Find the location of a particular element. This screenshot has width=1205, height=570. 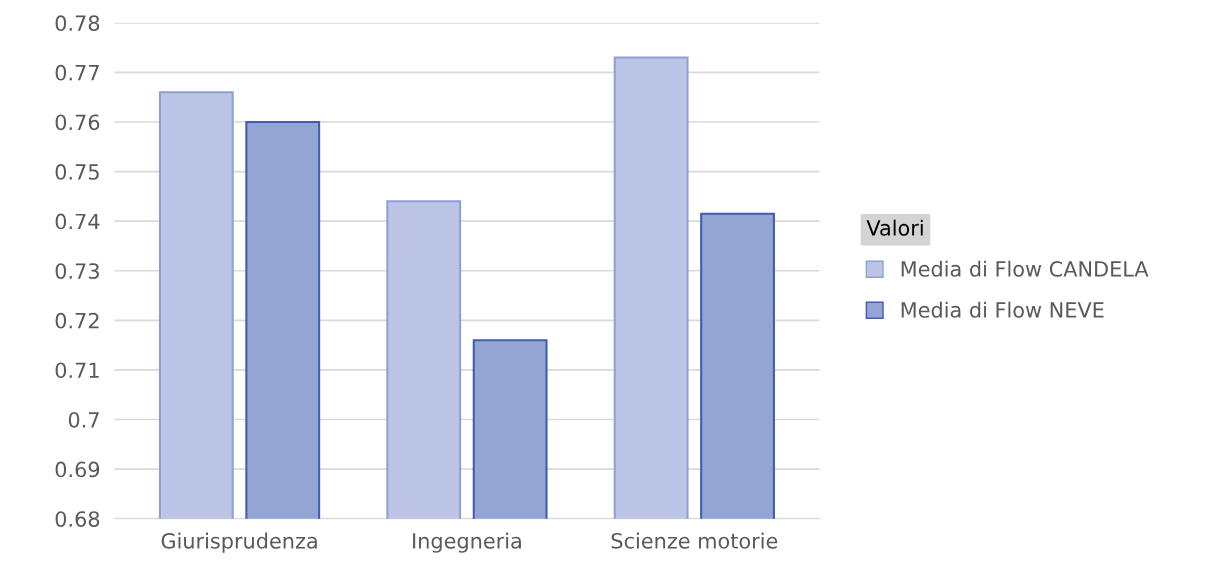

y-tick-label: 0.73 is located at coordinates (77, 271).